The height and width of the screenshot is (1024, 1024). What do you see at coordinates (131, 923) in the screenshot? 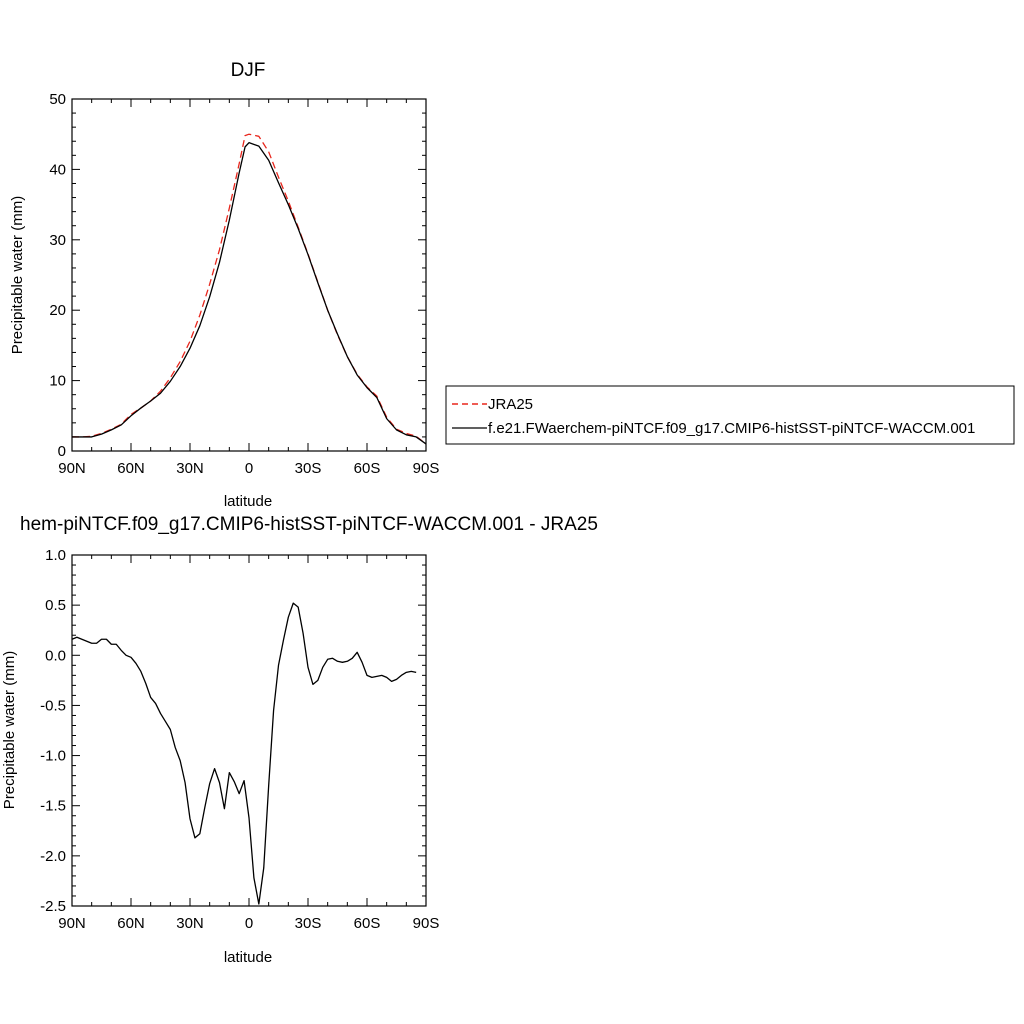
I see `difference-x-tick-label: 60N` at bounding box center [131, 923].